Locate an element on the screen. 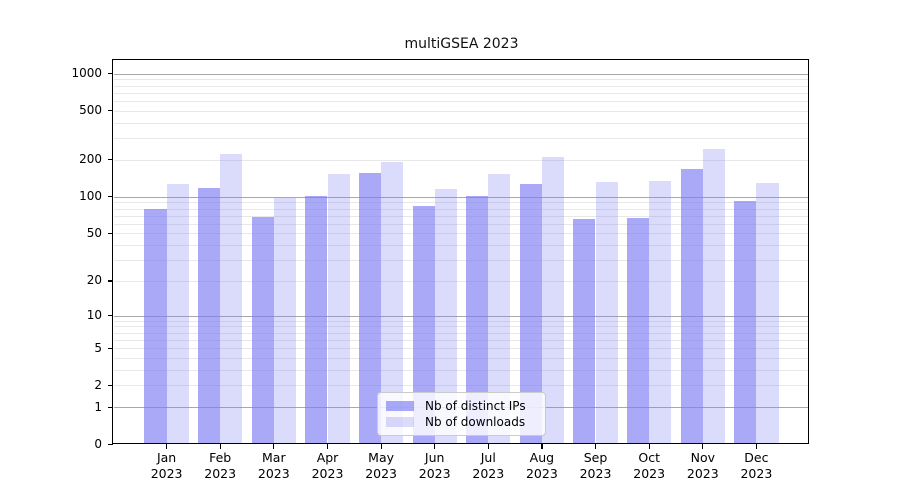 Image resolution: width=900 pixels, height=500 pixels. x-tick-month: Mar is located at coordinates (274, 457).